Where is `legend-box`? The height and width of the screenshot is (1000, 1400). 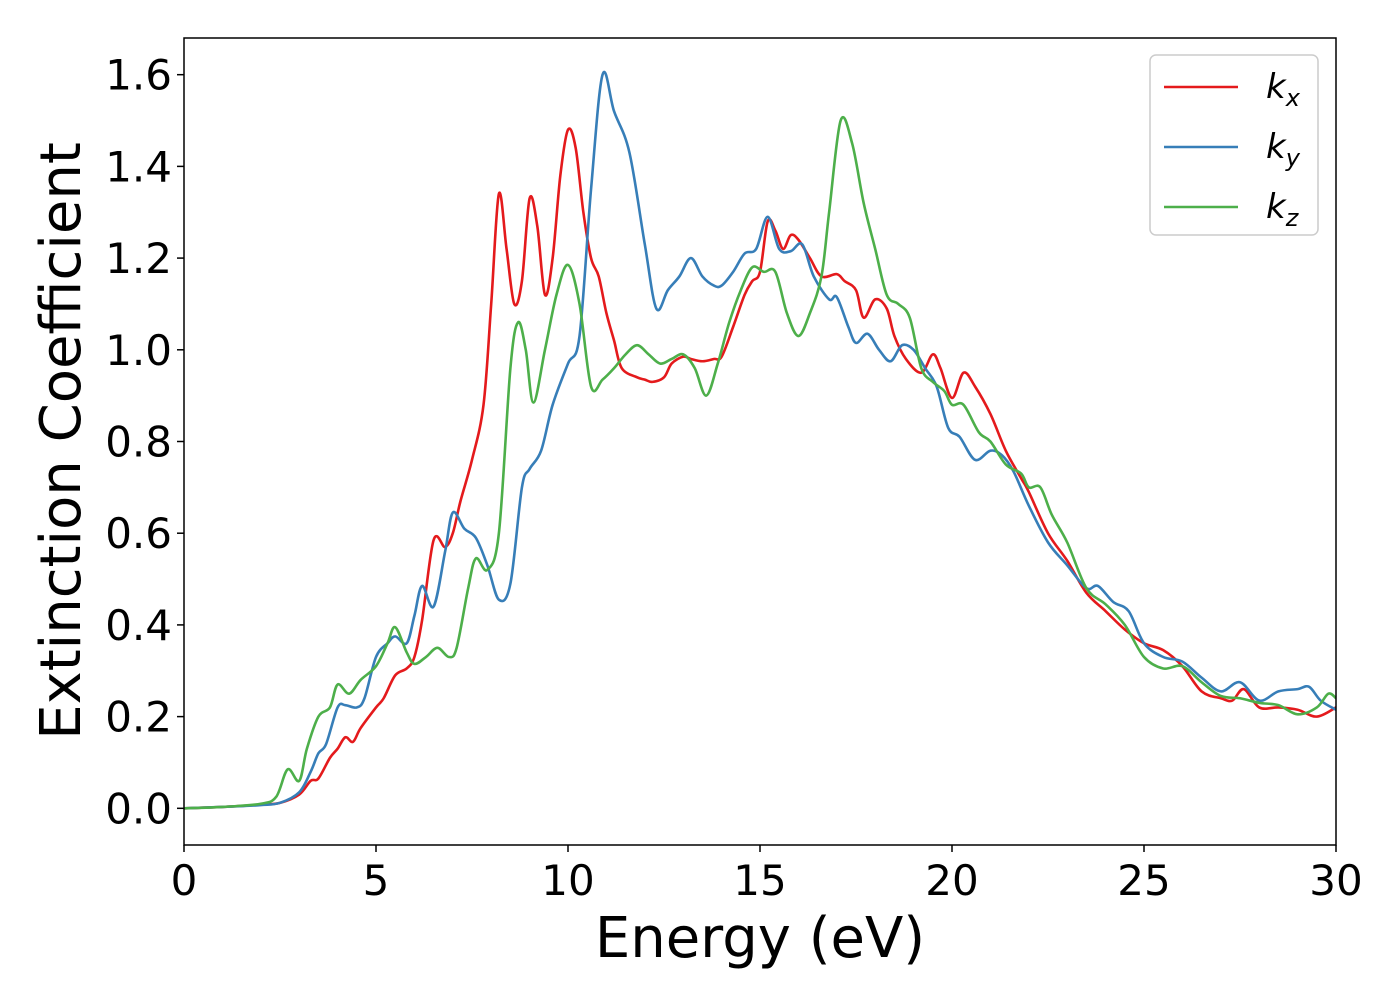 legend-box is located at coordinates (1234, 145).